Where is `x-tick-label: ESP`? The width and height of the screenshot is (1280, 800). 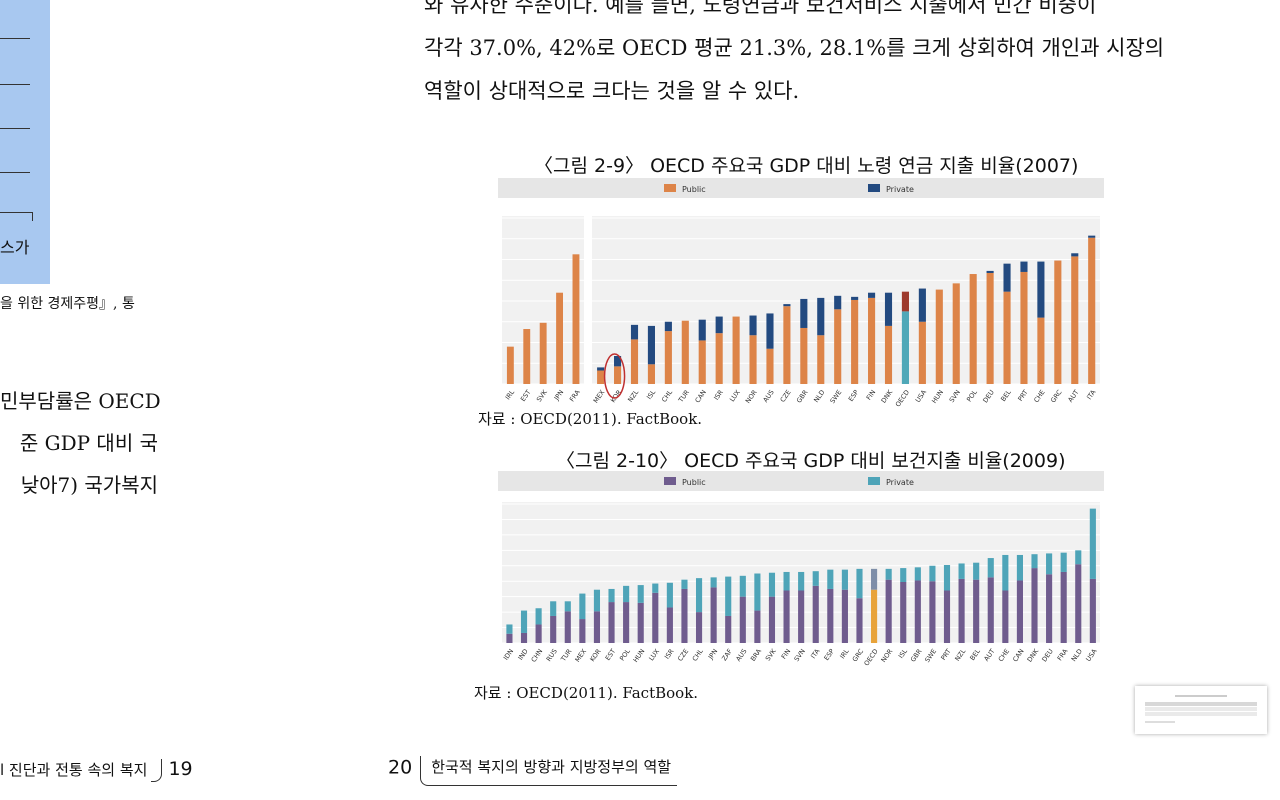
x-tick-label: ESP is located at coordinates (830, 654).